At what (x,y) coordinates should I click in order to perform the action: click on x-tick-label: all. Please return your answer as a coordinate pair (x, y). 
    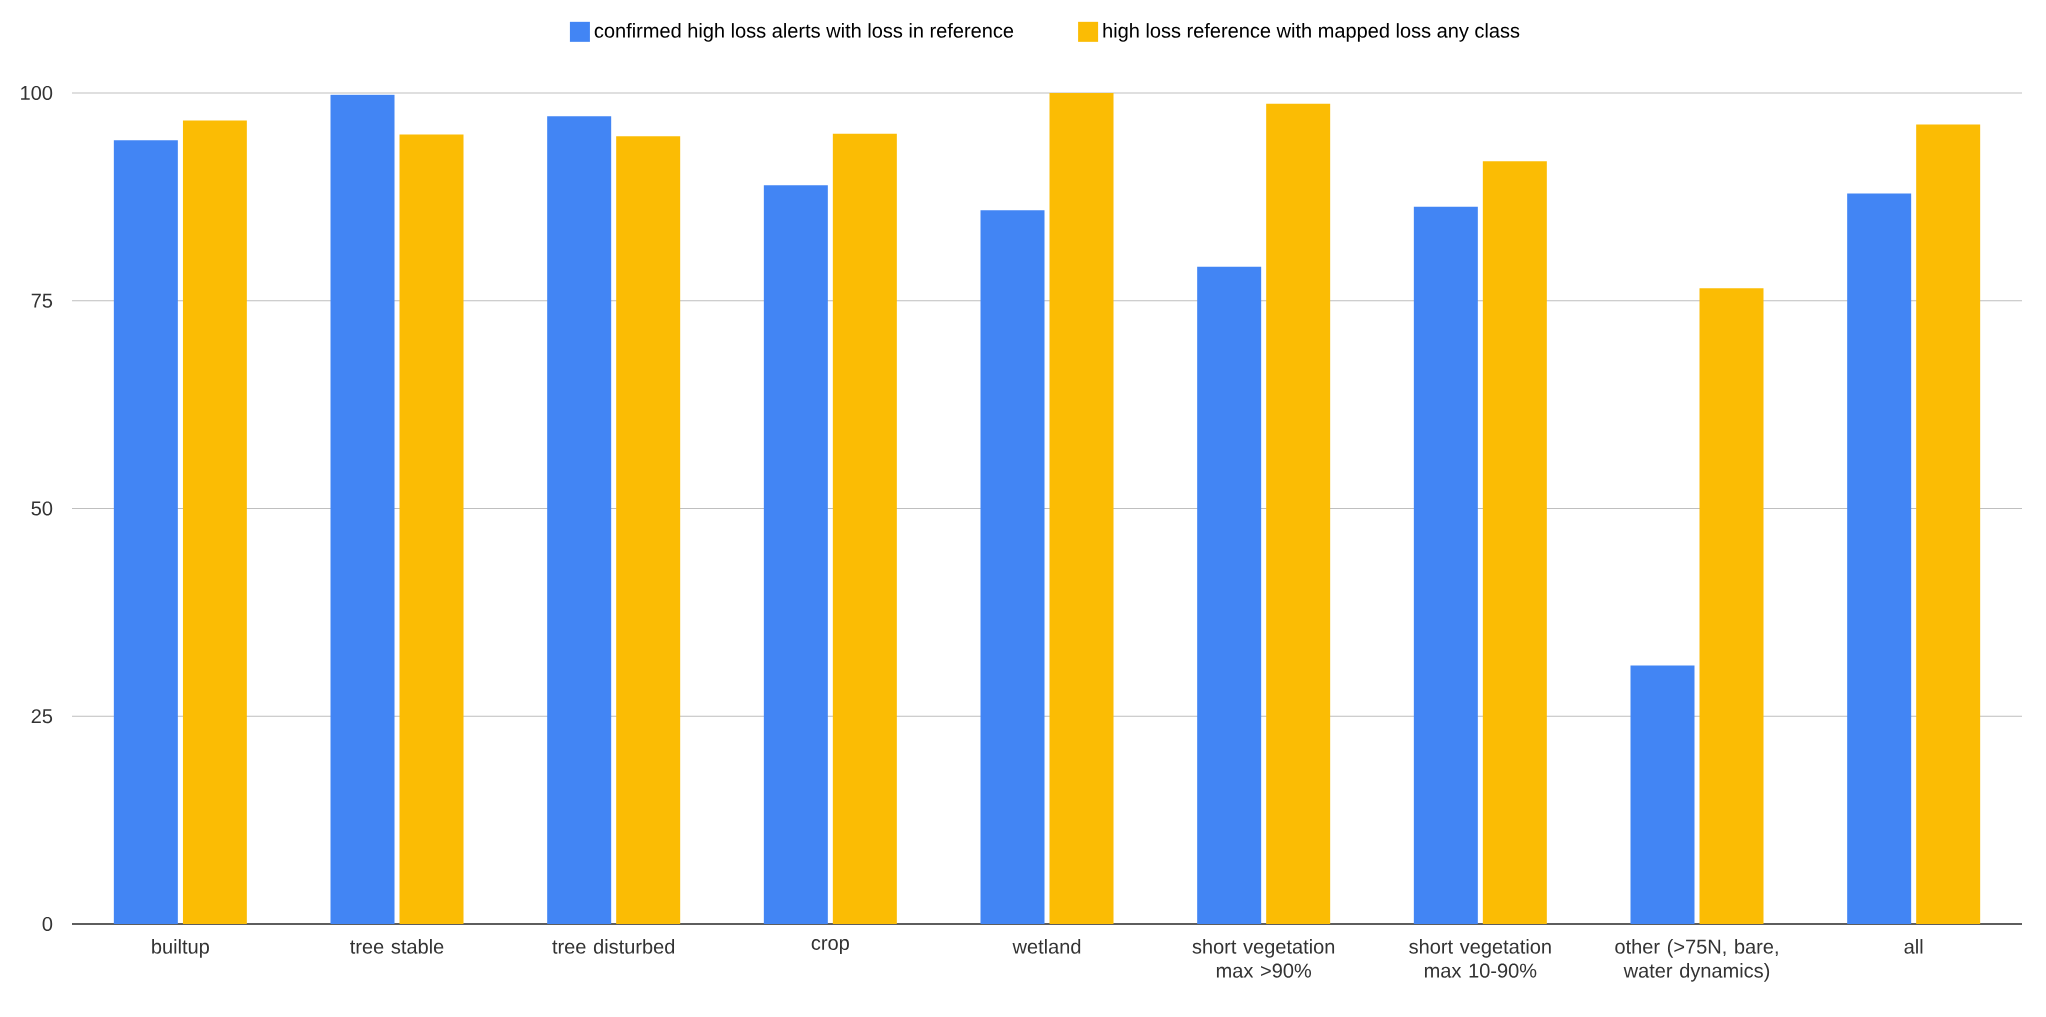
    Looking at the image, I should click on (1913, 946).